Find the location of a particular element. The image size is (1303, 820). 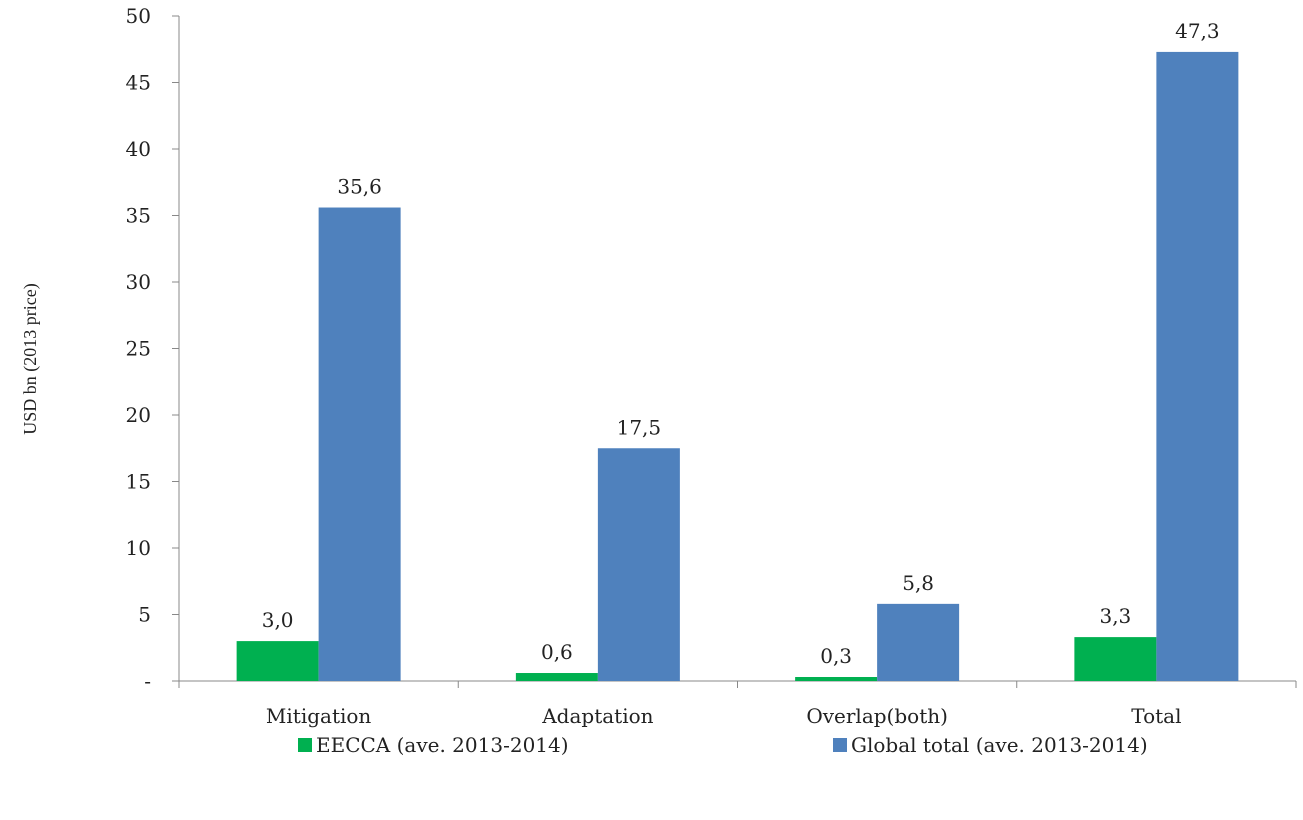

y-tick-label: 45 is located at coordinates (138, 83).